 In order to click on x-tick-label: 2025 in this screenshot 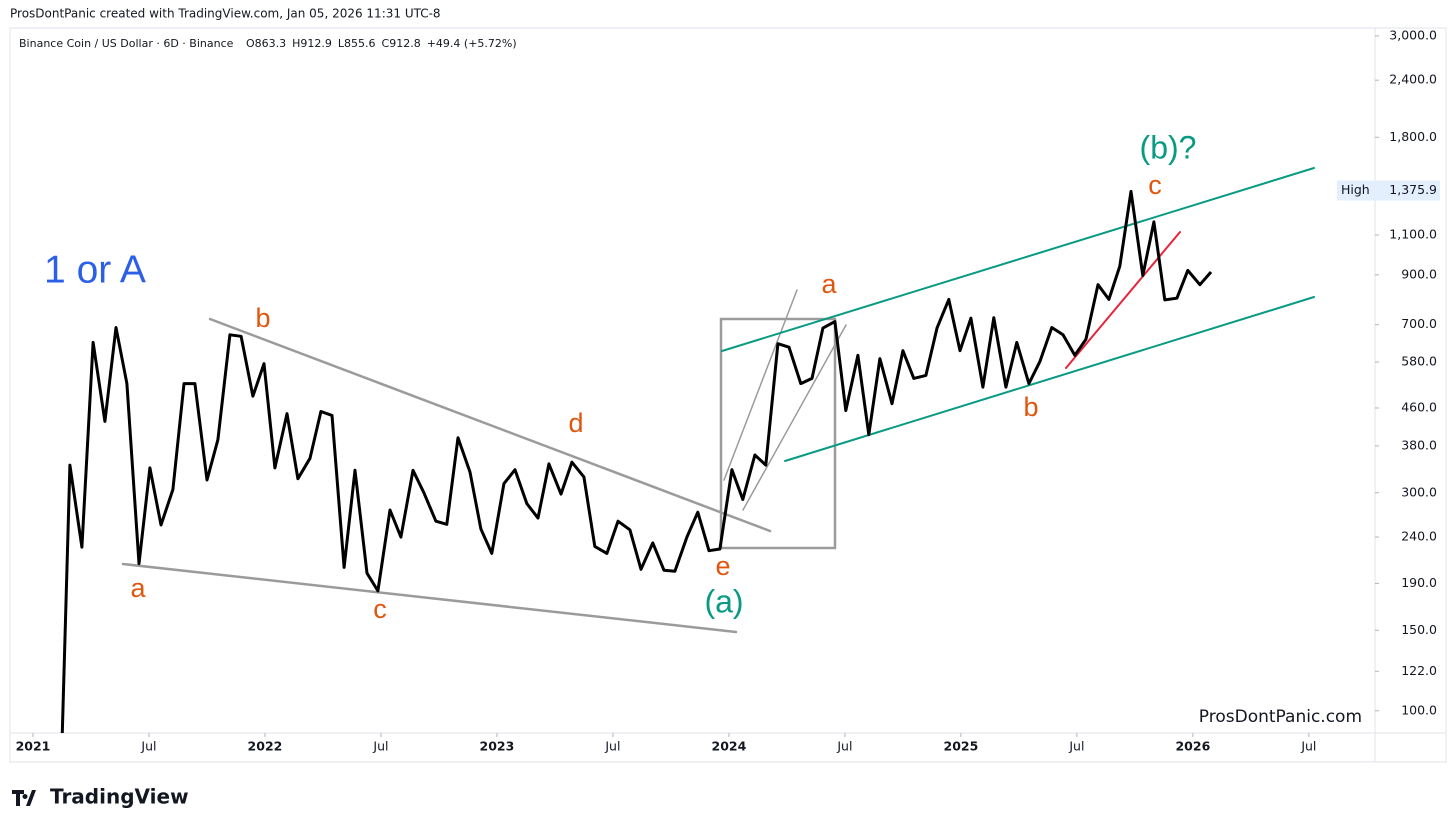, I will do `click(961, 746)`.